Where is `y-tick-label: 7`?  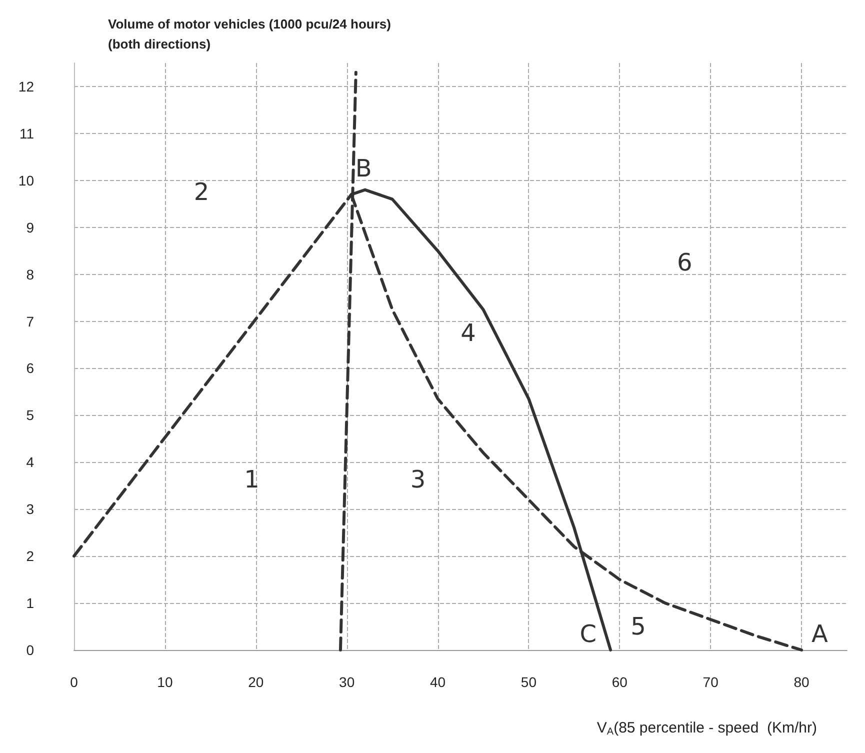 y-tick-label: 7 is located at coordinates (30, 321).